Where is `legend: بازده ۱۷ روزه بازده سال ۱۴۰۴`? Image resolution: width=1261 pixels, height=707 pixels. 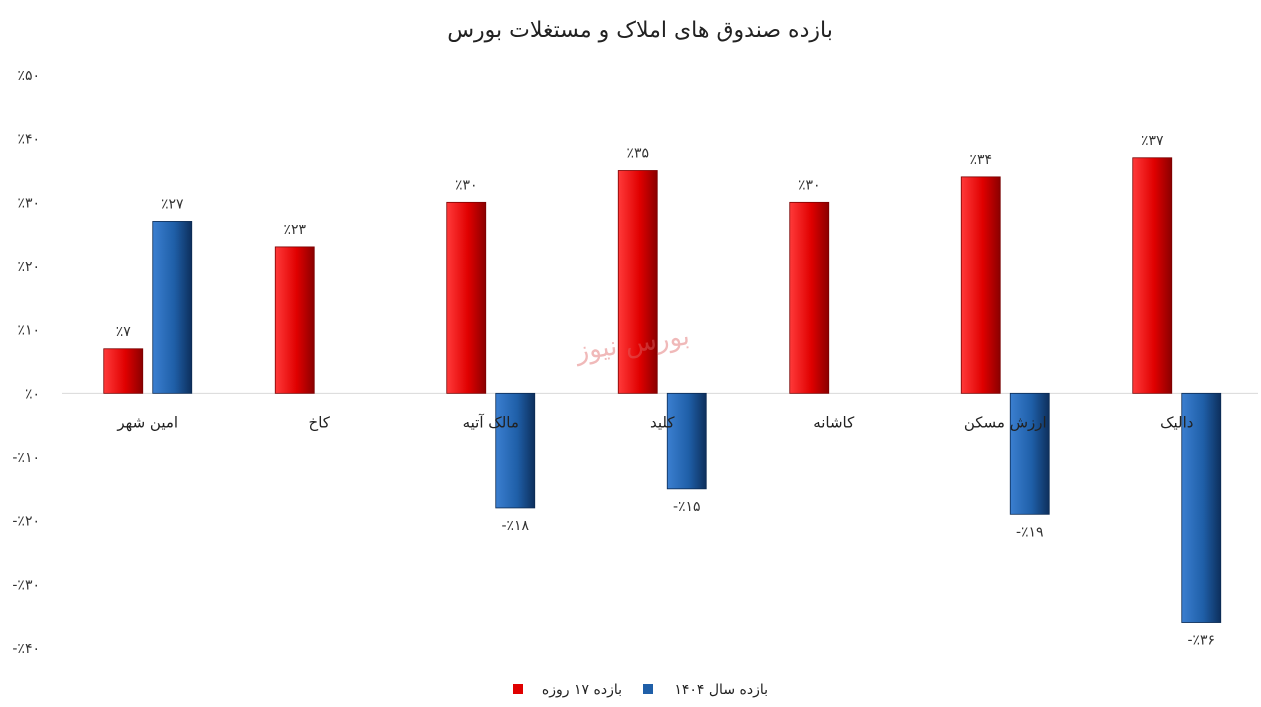
legend: بازده ۱۷ روزه بازده سال ۱۴۰۴ is located at coordinates (640, 690).